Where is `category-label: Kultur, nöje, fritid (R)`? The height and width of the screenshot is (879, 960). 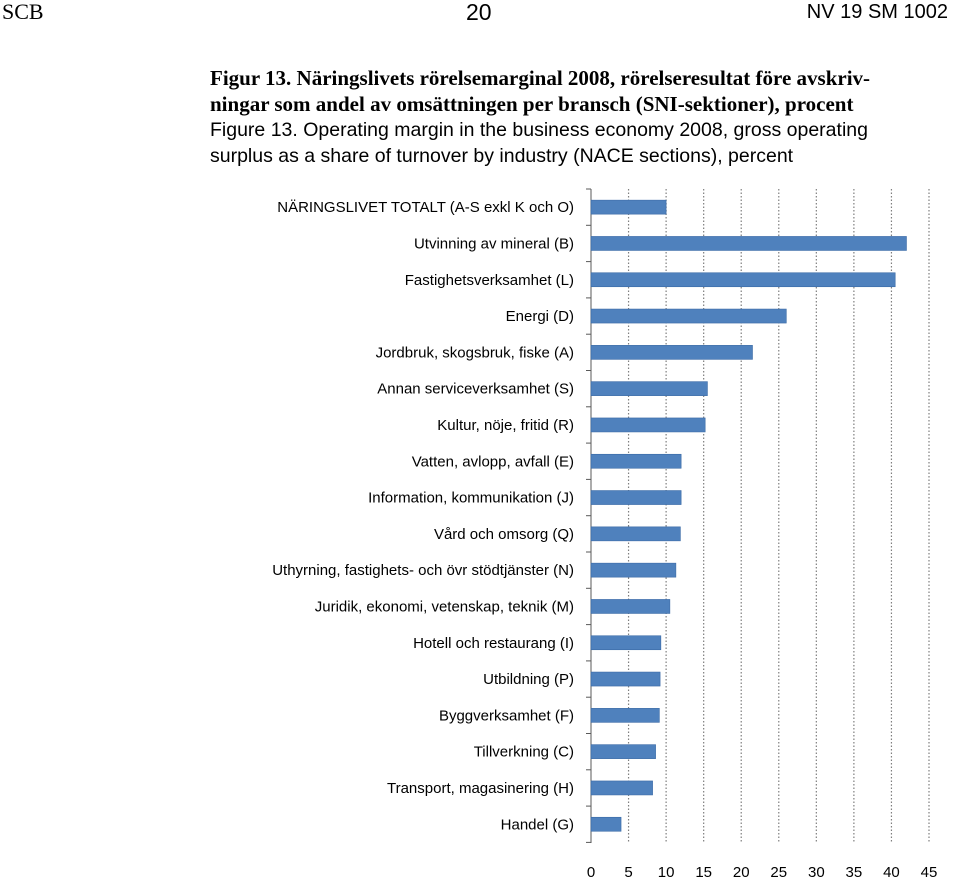 category-label: Kultur, nöje, fritid (R) is located at coordinates (505, 425).